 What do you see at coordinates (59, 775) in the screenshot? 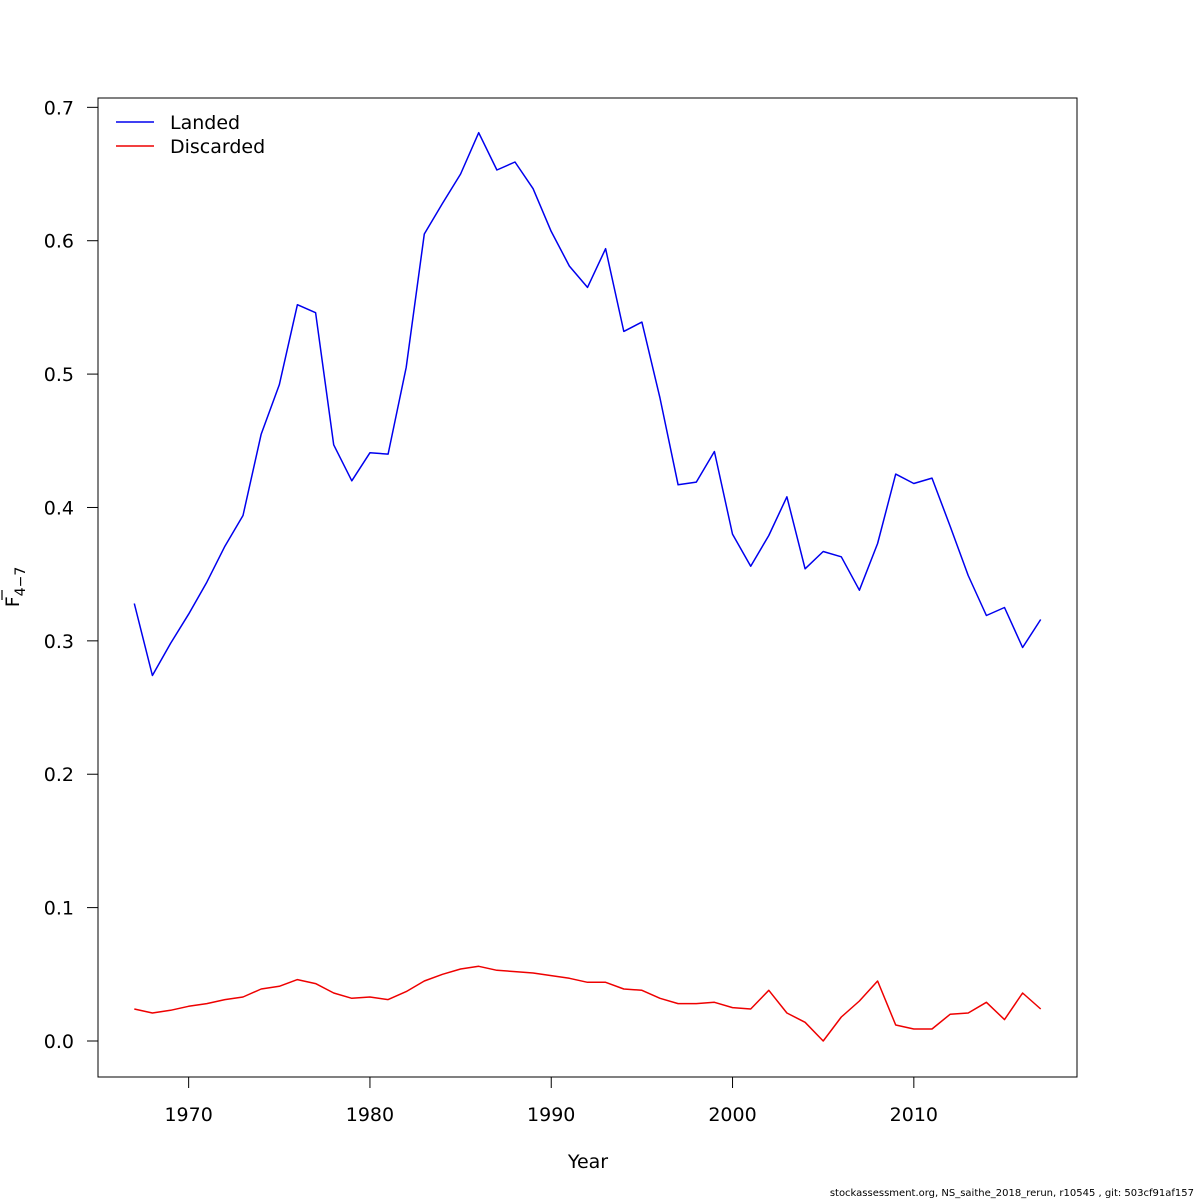
I see `y-tick-label: 0.2` at bounding box center [59, 775].